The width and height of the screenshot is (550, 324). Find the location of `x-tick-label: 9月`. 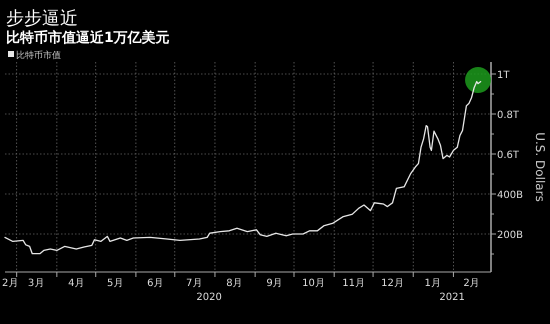

x-tick-label: 9月 is located at coordinates (274, 283).